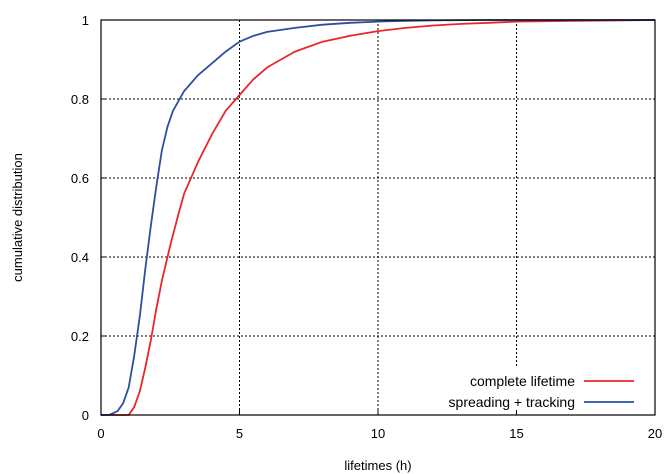 The width and height of the screenshot is (667, 474). Describe the element at coordinates (80, 178) in the screenshot. I see `y-tick-label-3: 0.6` at that location.